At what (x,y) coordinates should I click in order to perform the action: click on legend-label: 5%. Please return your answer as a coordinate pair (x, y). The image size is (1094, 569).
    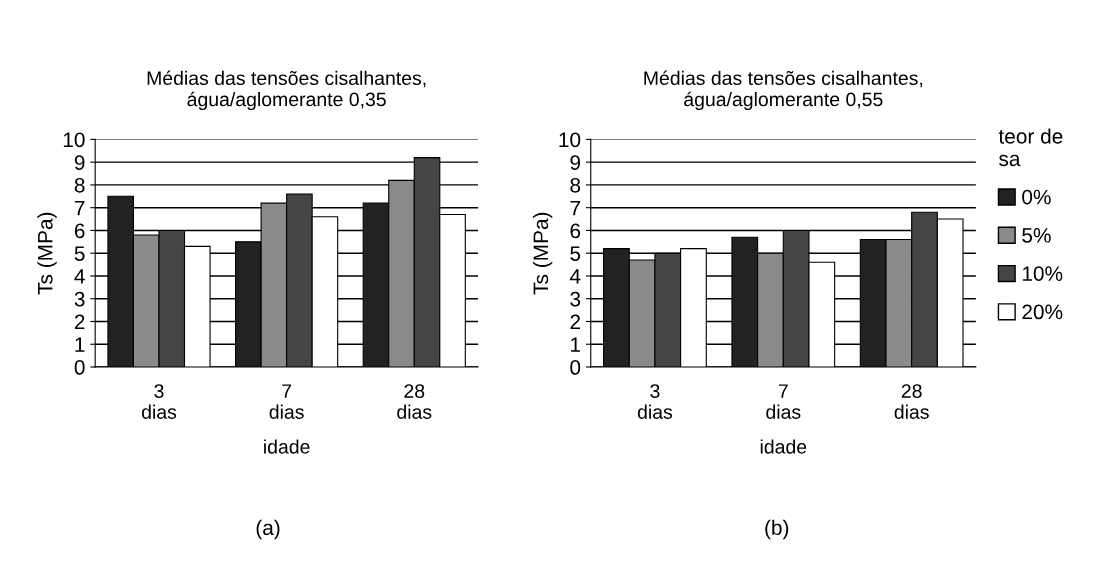
    Looking at the image, I should click on (1036, 235).